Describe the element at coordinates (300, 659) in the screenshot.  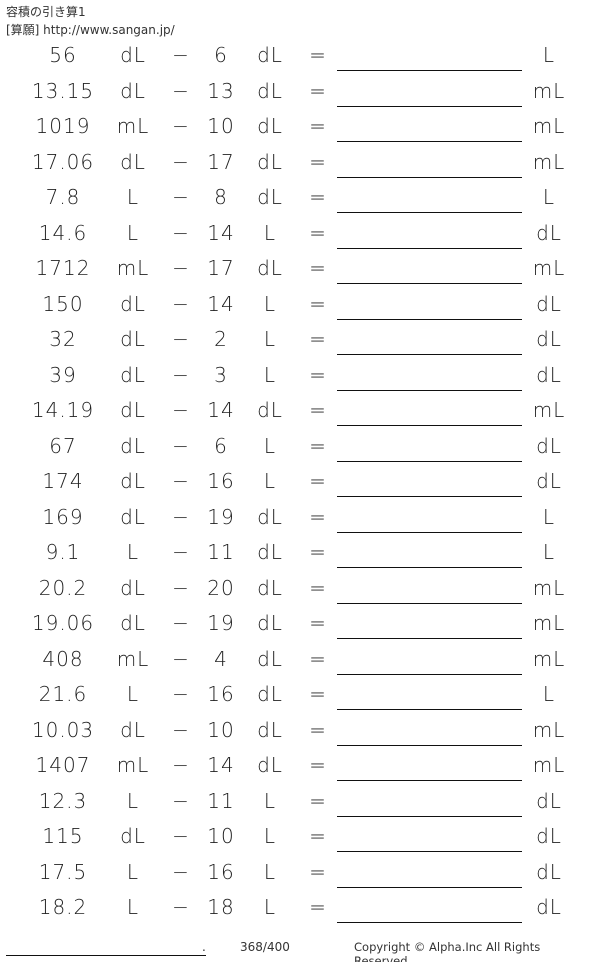
I see `problem-row: 408 mL −4 dL = mL` at that location.